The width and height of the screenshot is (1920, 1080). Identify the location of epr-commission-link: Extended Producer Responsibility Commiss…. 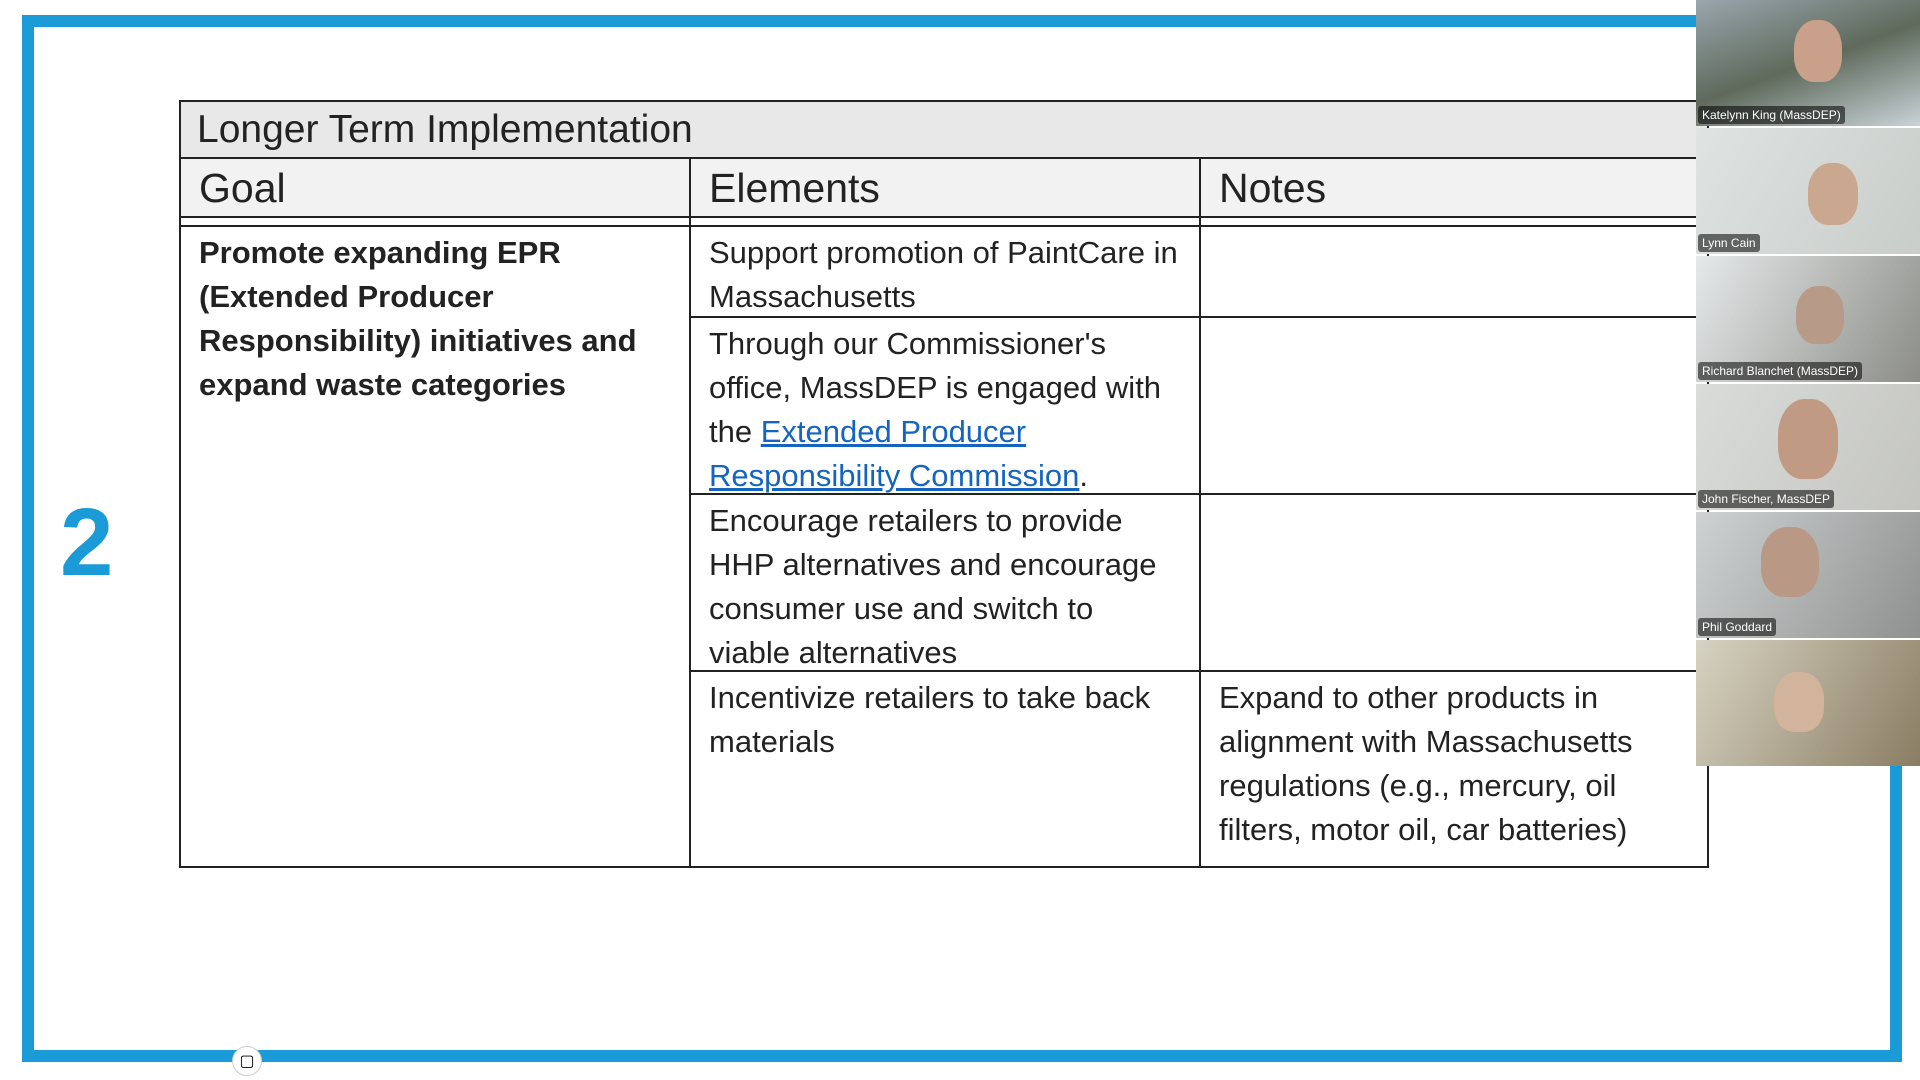
(894, 453).